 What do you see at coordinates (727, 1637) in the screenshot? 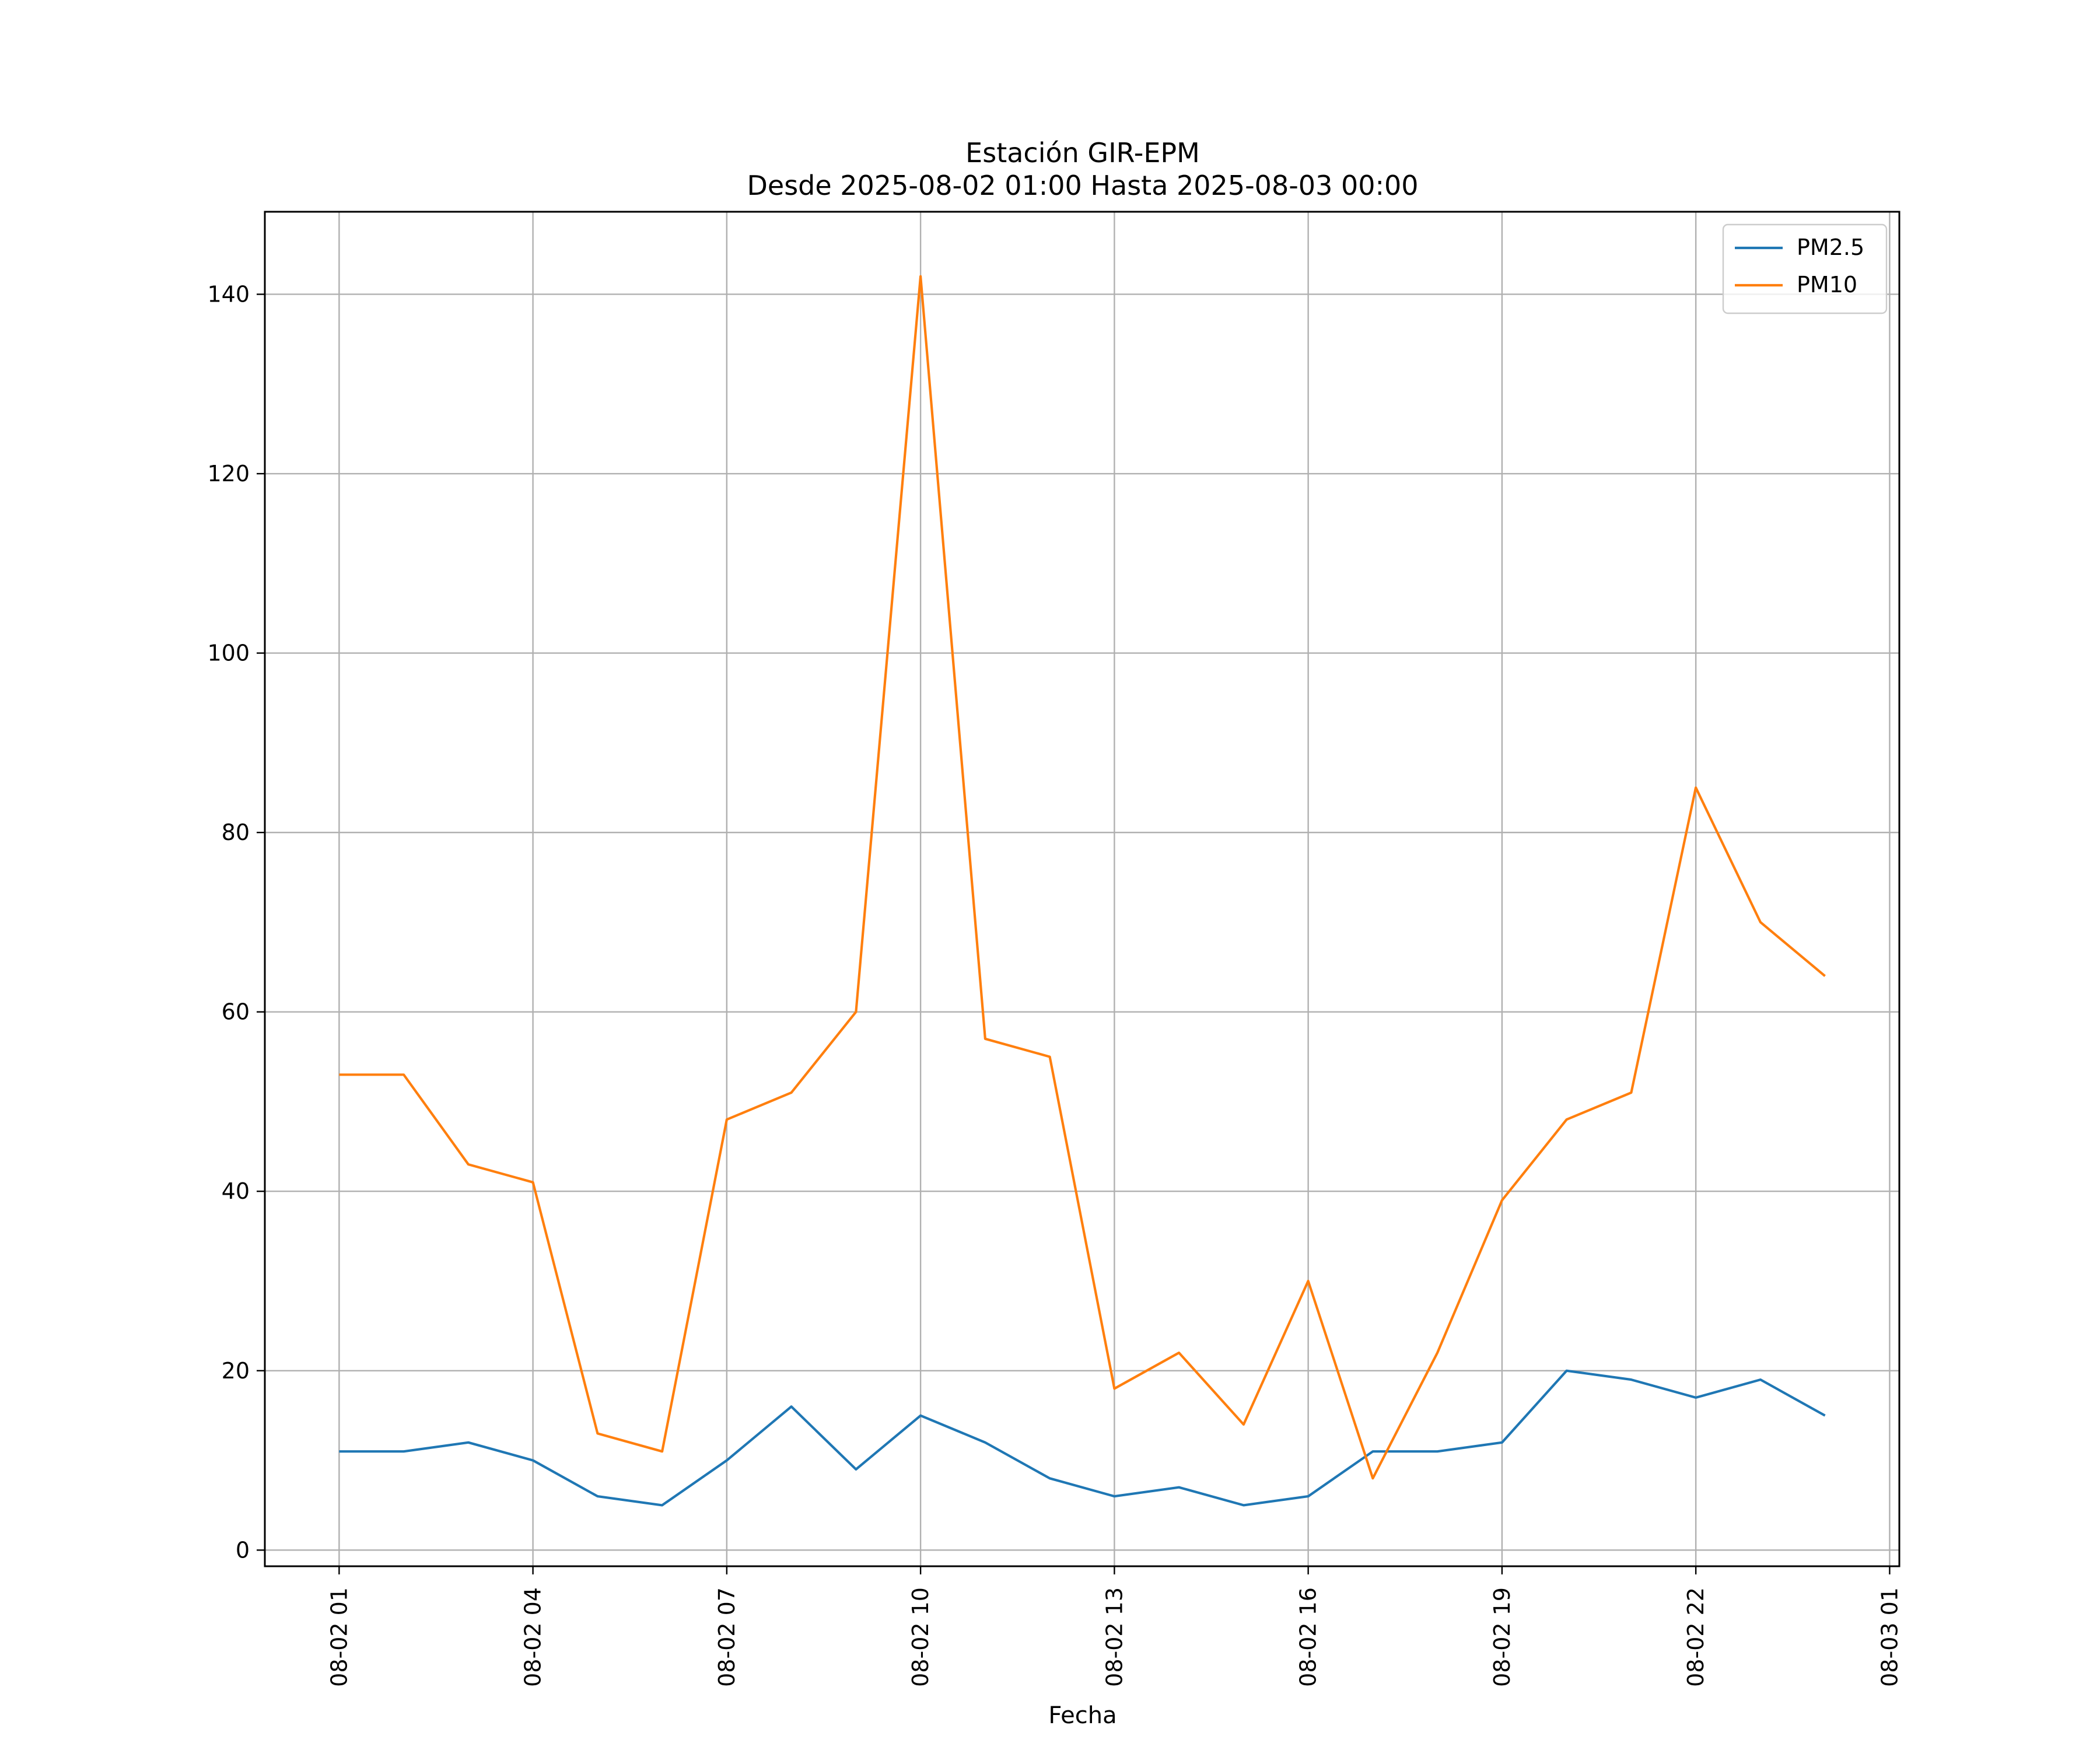
I see `x-tick-label: 08-02 07` at bounding box center [727, 1637].